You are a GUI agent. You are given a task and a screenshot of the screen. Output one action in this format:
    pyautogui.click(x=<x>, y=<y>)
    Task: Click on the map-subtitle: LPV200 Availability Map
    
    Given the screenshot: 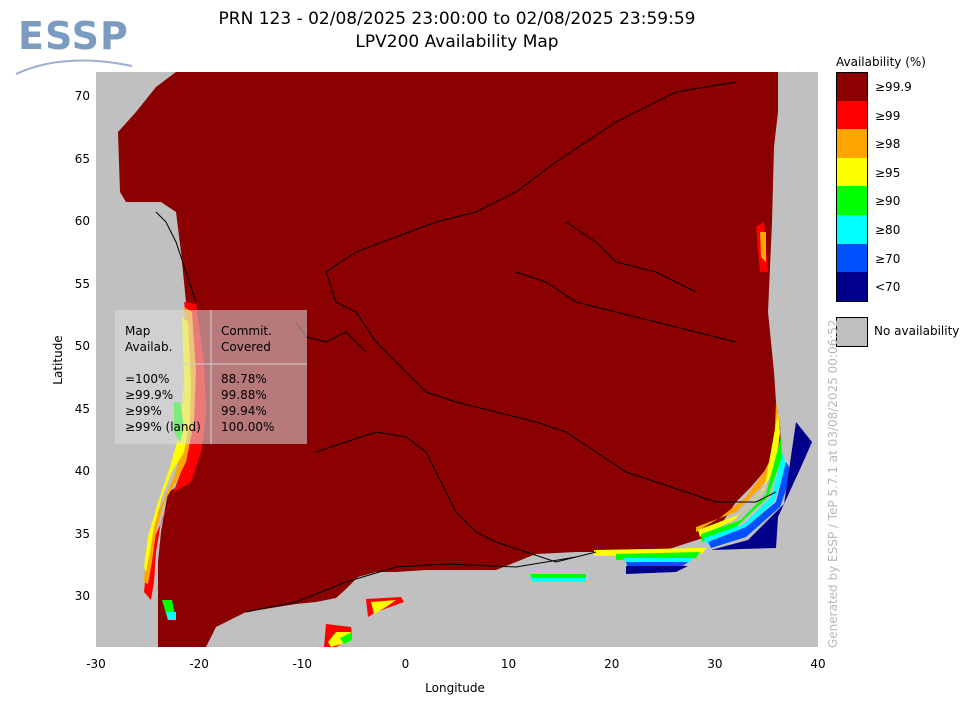 What is the action you would take?
    pyautogui.click(x=457, y=42)
    